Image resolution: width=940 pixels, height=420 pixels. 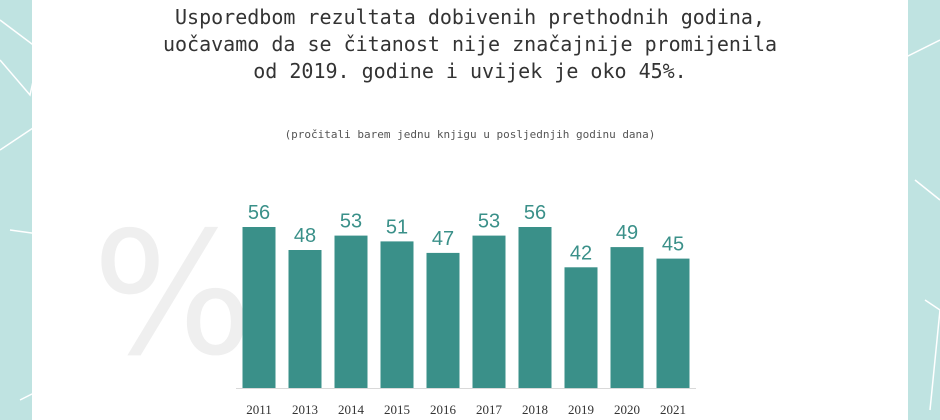 I want to click on headline-line-3: od 2019. godine i uvijek je oko 45%., so click(x=470, y=71).